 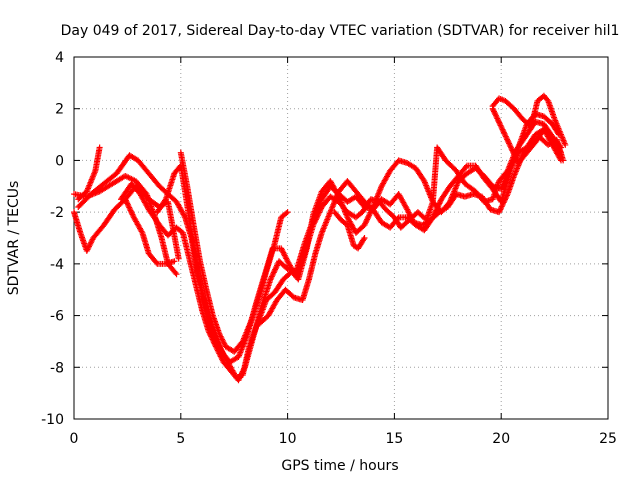 What do you see at coordinates (501, 439) in the screenshot?
I see `x-tick-label: 20` at bounding box center [501, 439].